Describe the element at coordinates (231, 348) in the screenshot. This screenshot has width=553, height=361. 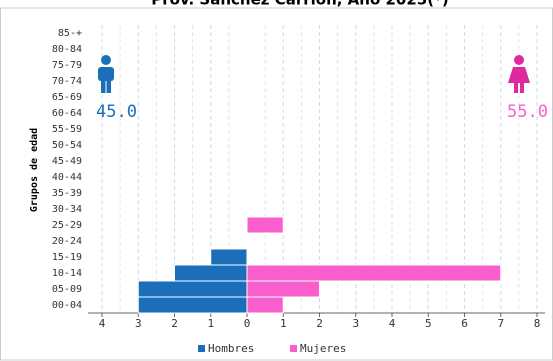
I see `legend-label: Hombres` at that location.